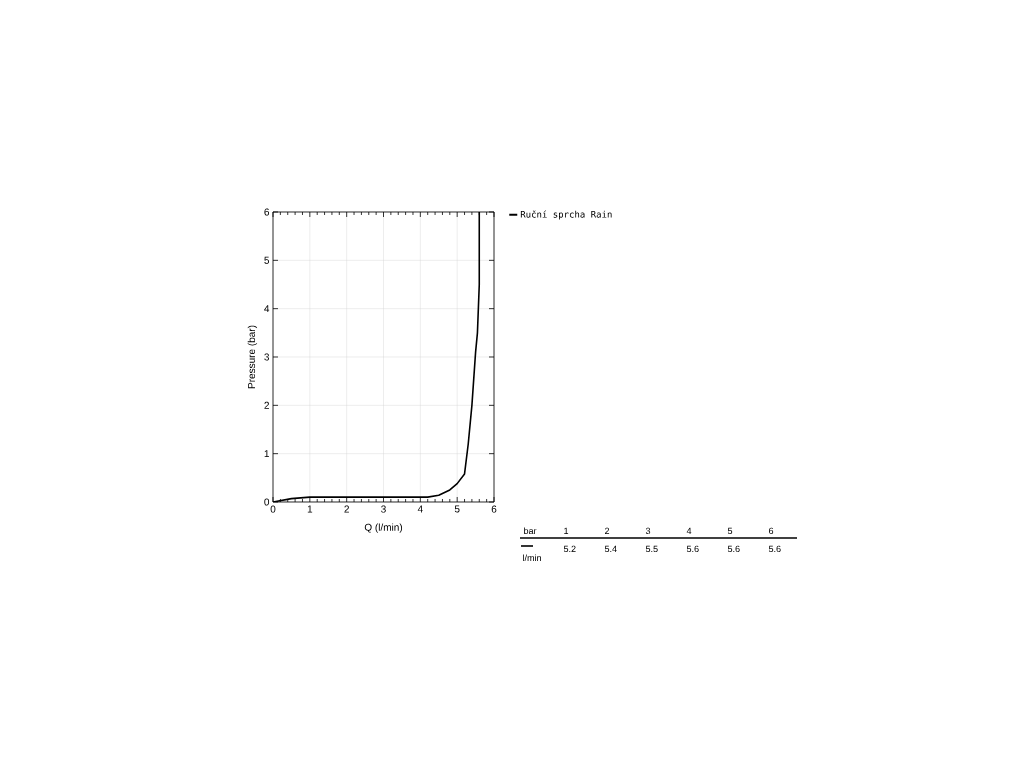 This screenshot has width=1024, height=768. I want to click on text: 1, so click(566, 530).